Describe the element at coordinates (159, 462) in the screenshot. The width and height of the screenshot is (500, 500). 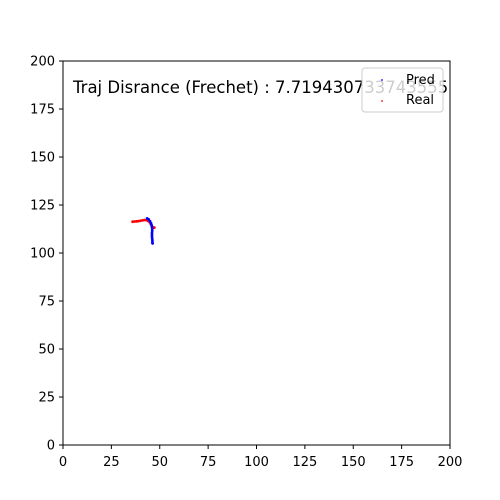
I see `x-tick-label: 50` at that location.